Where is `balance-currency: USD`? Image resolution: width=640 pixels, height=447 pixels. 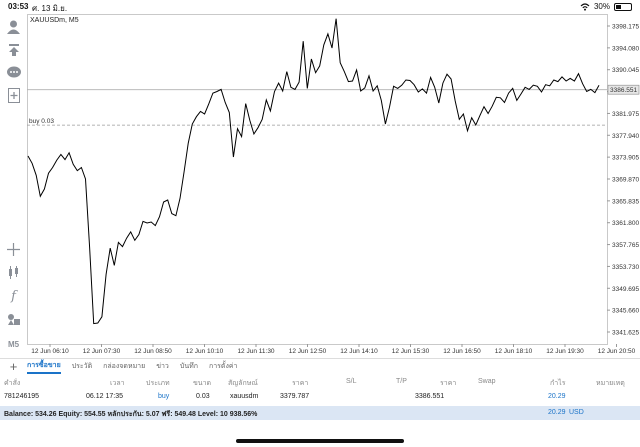 balance-currency: USD is located at coordinates (576, 412).